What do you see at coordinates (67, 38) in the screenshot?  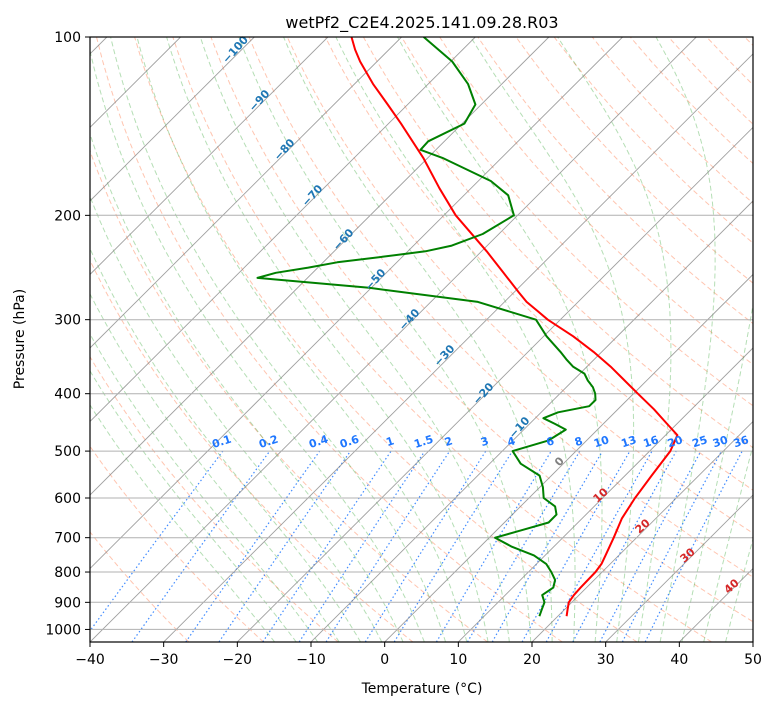 I see `y-tick-label: 100` at bounding box center [67, 38].